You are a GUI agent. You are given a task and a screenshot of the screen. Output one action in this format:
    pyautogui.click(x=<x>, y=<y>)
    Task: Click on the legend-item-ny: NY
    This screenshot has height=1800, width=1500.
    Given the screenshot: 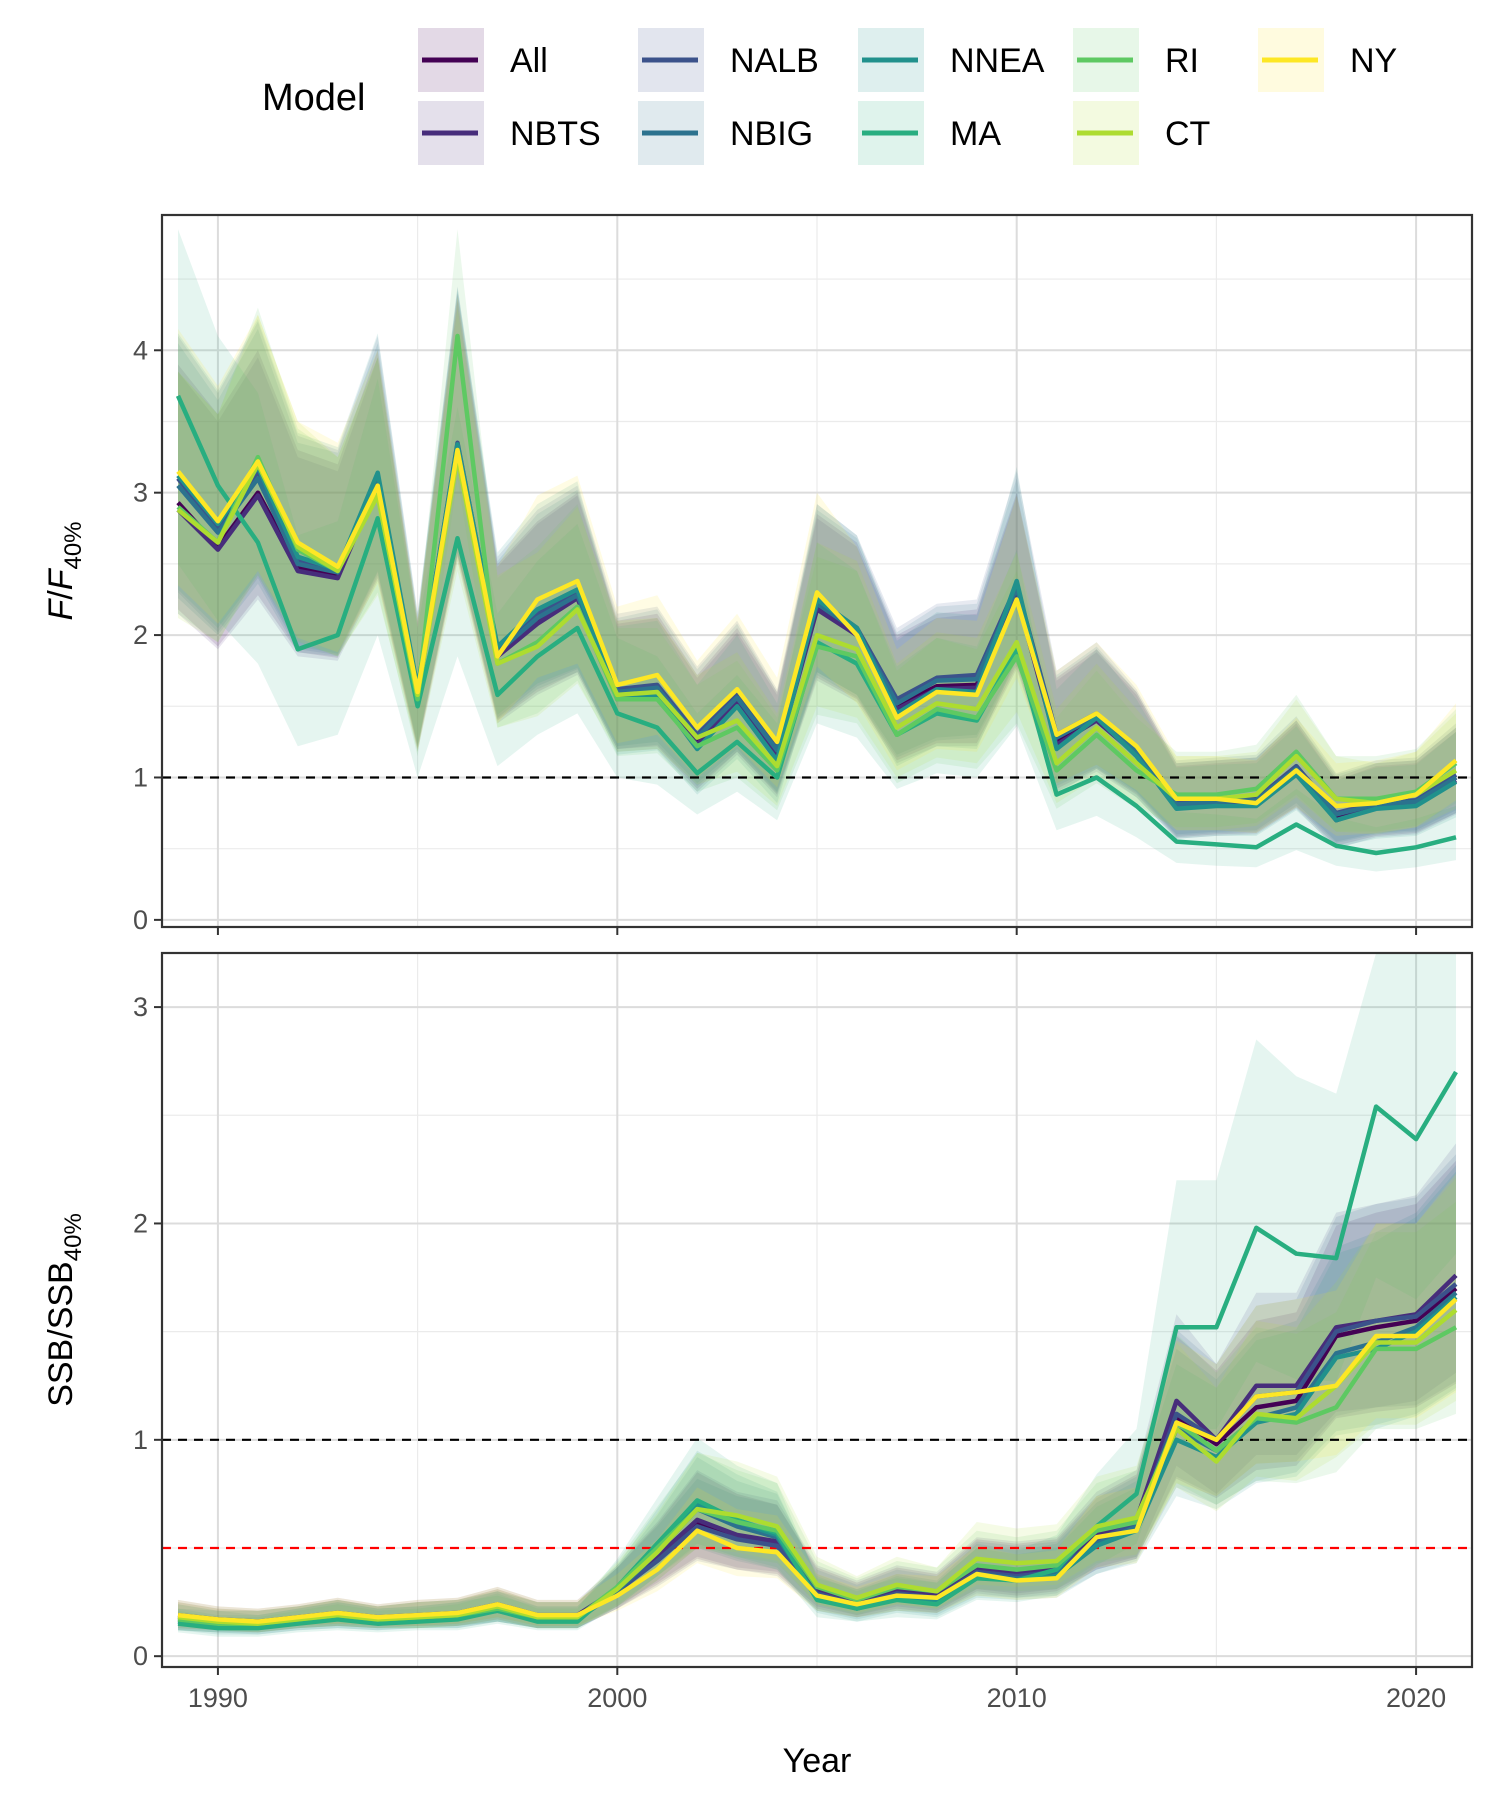 What is the action you would take?
    pyautogui.click(x=1327, y=60)
    